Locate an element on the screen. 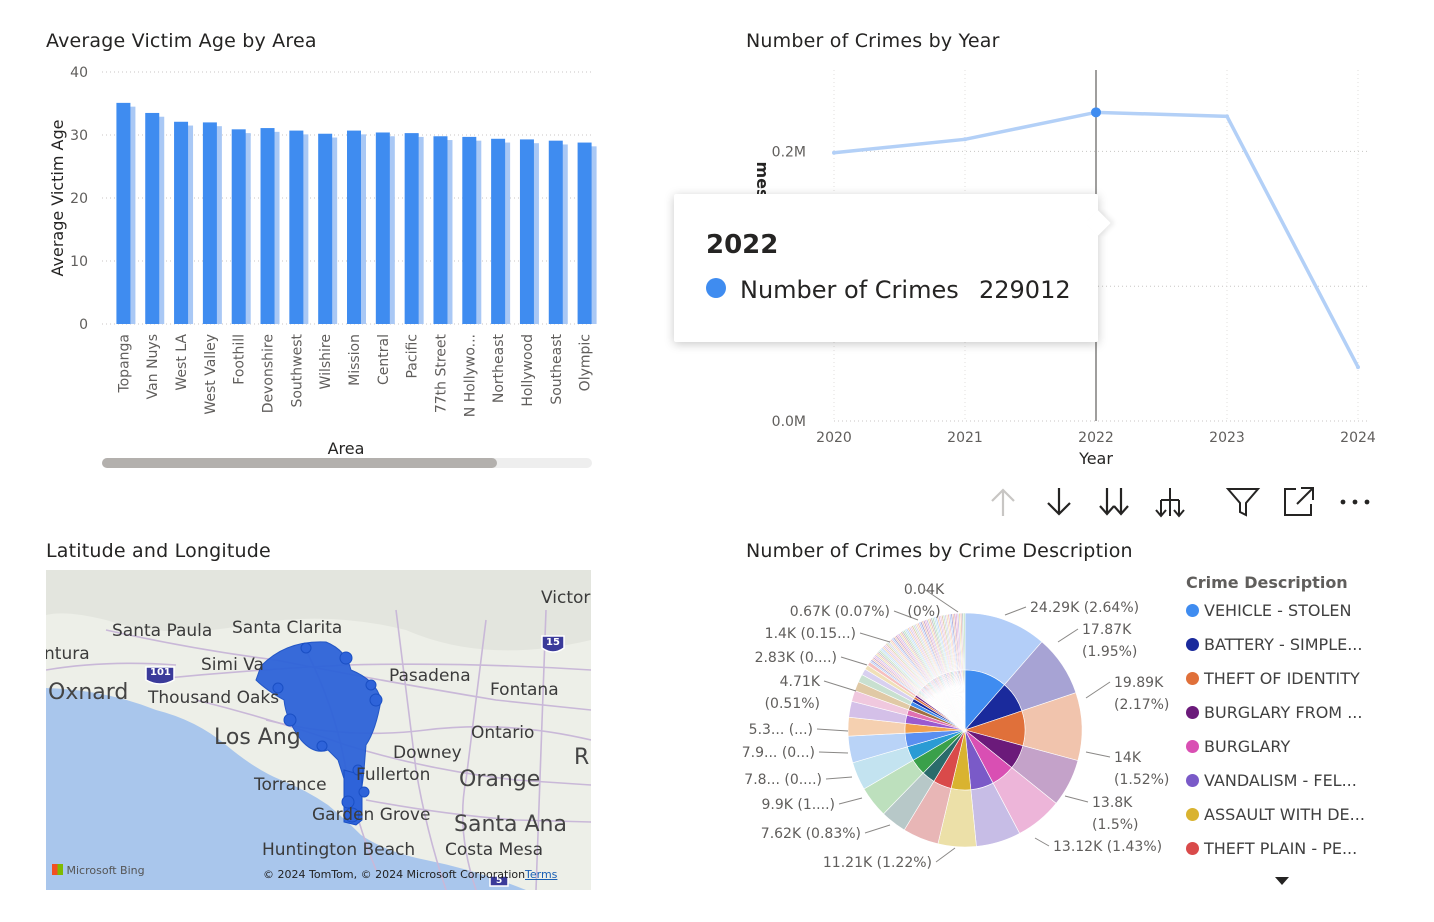 The width and height of the screenshot is (1434, 922). legend-item-label: THEFT OF IDENTITY is located at coordinates (1282, 678).